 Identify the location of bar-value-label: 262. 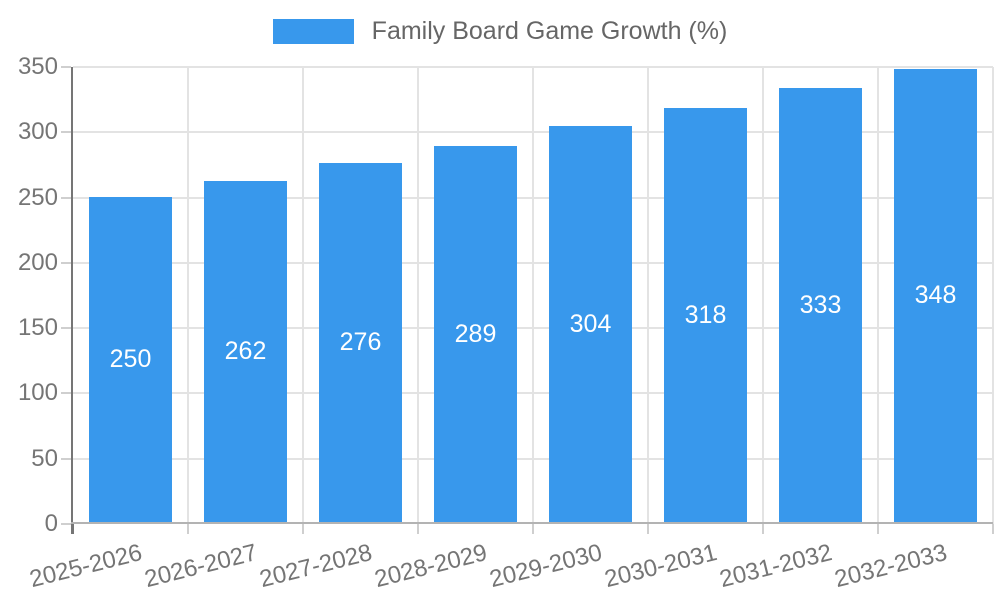
(245, 351).